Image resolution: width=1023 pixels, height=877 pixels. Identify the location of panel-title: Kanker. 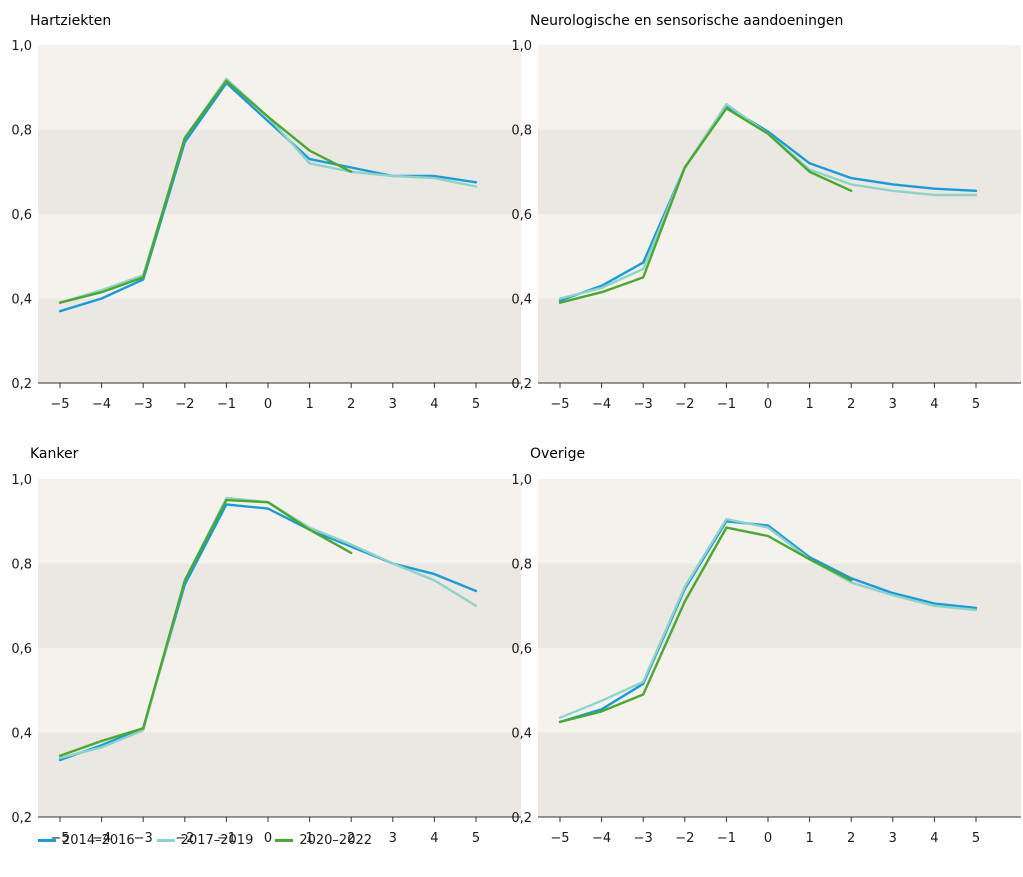
(54, 454).